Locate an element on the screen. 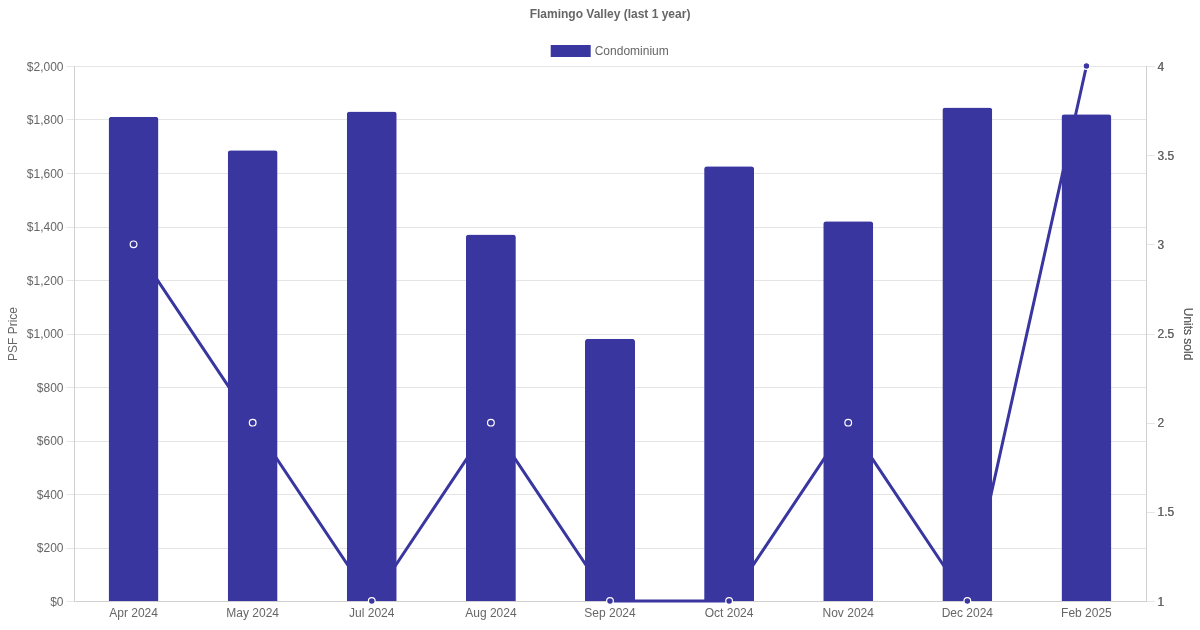  legend-label: Condominium is located at coordinates (631, 51).